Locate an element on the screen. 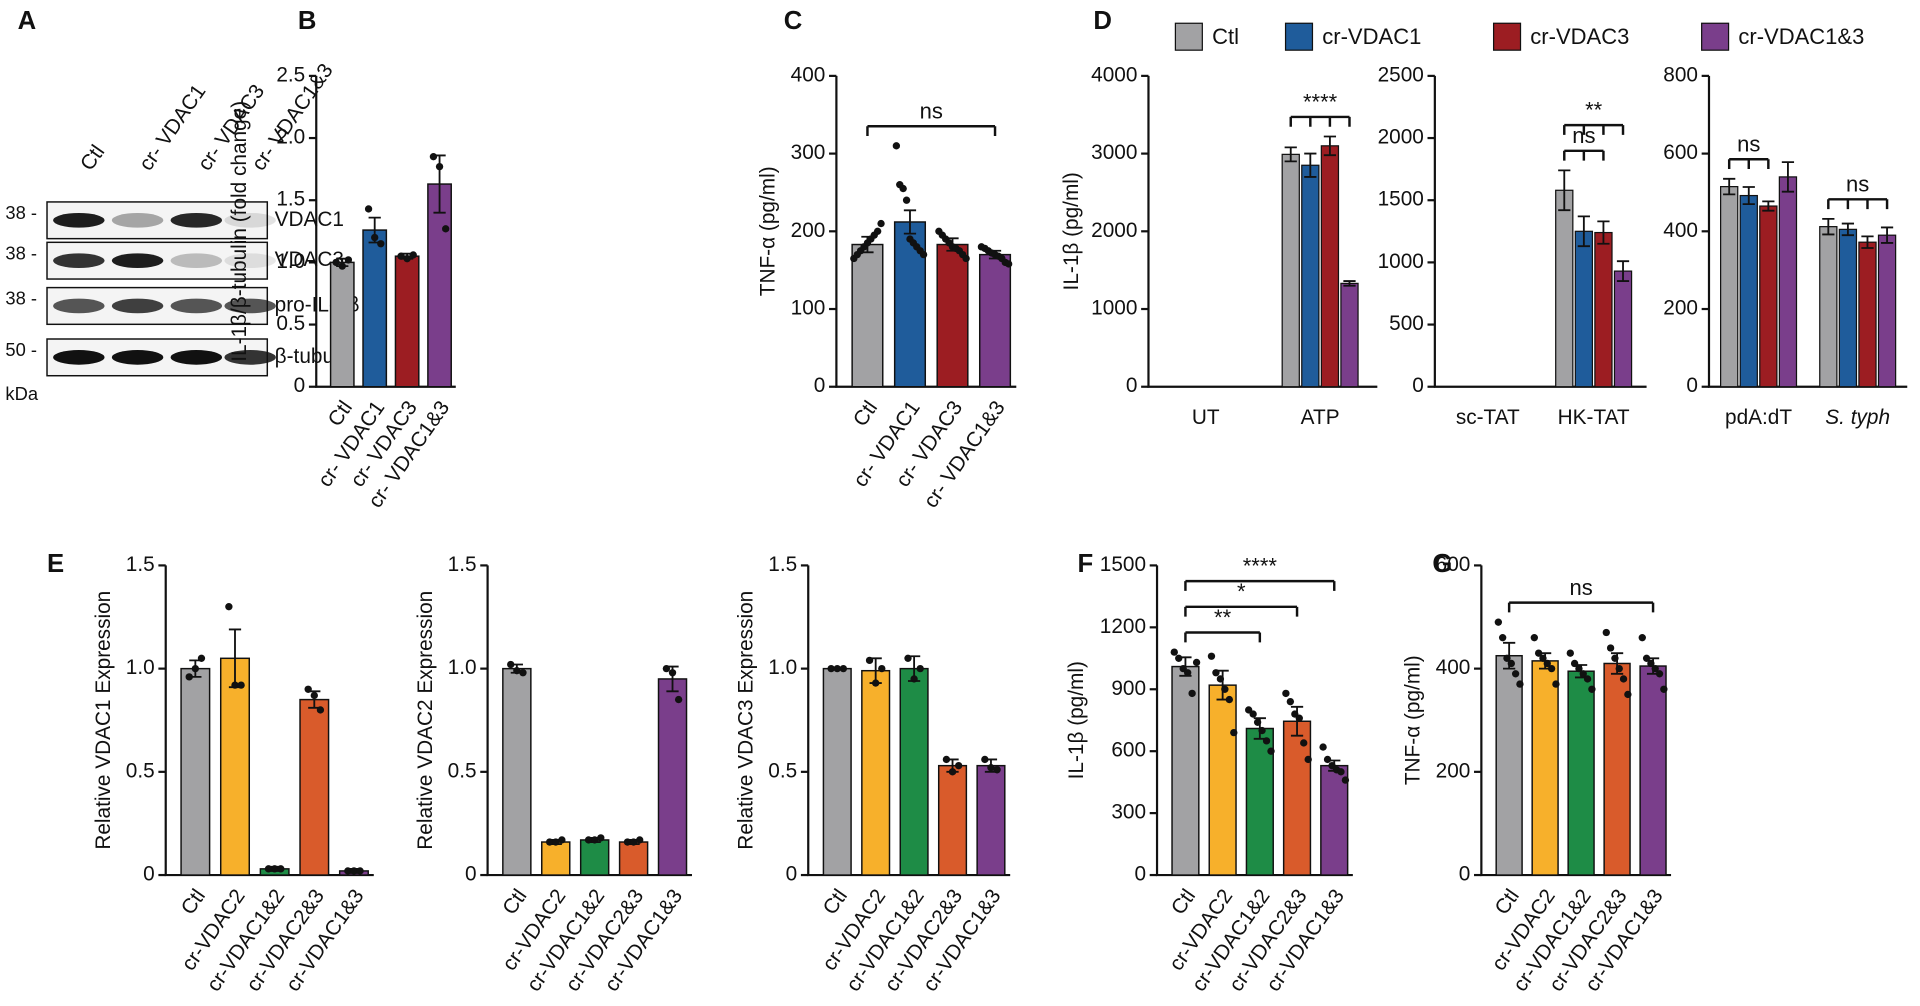 The height and width of the screenshot is (1006, 1920). y-tick-label: 200 is located at coordinates (1453, 770).